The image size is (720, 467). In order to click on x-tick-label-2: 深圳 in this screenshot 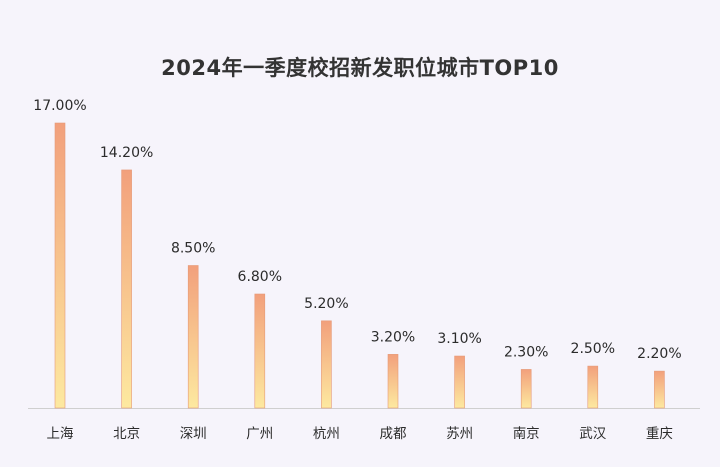, I will do `click(193, 434)`.